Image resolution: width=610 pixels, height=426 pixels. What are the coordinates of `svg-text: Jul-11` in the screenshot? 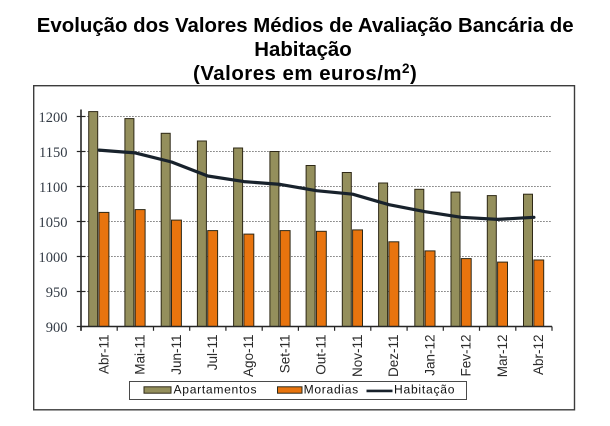 It's located at (212, 353).